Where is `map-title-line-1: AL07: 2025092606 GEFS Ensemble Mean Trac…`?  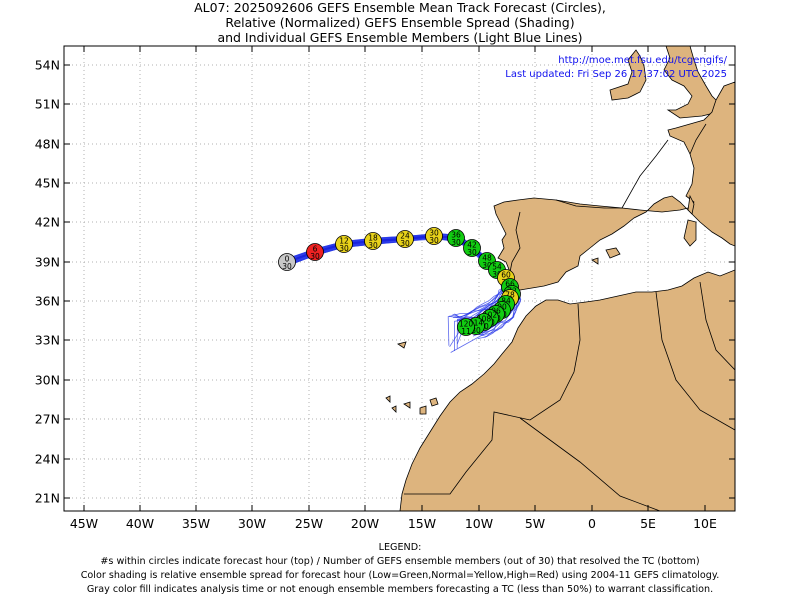
map-title-line-1: AL07: 2025092606 GEFS Ensemble Mean Trac… is located at coordinates (400, 7).